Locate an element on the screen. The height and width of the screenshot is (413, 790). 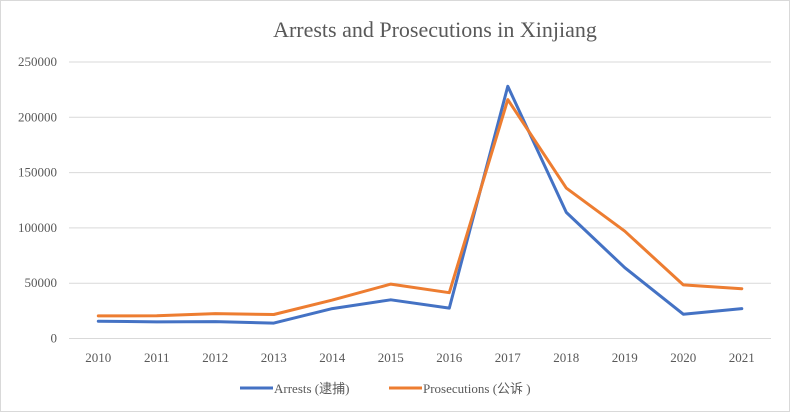
x-tick-label: 2015 is located at coordinates (391, 357).